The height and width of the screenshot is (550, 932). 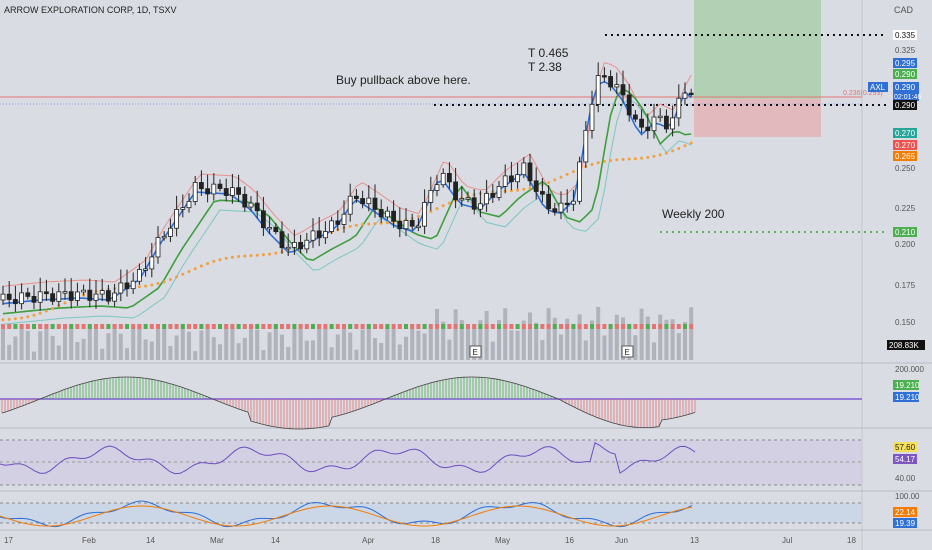 What do you see at coordinates (906, 397) in the screenshot?
I see `macd-tag-2: 19.210` at bounding box center [906, 397].